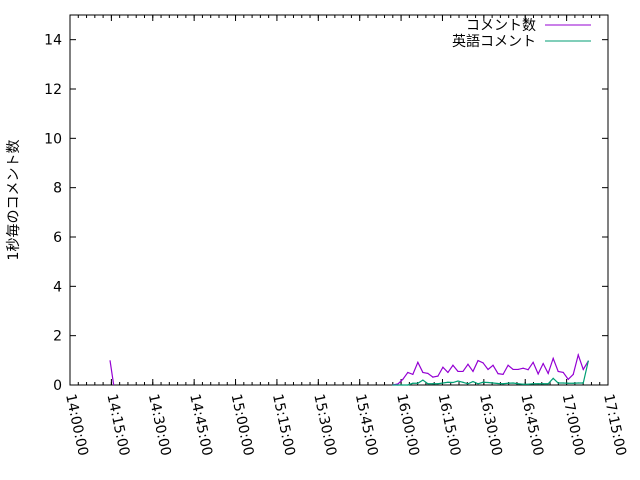 The image size is (640, 480). What do you see at coordinates (349, 369) in the screenshot?
I see `series-group` at bounding box center [349, 369].